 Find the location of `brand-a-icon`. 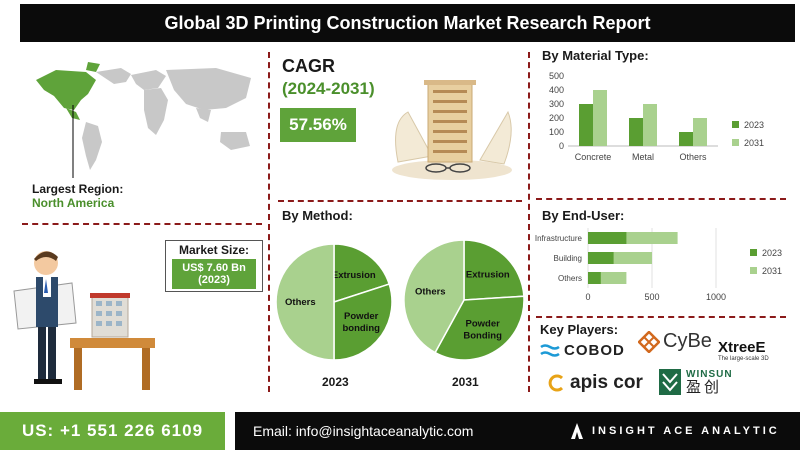

brand-a-icon is located at coordinates (577, 431).